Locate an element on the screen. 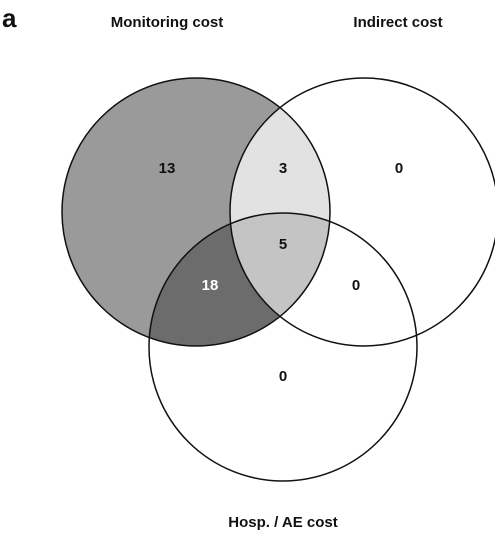 The height and width of the screenshot is (537, 495). count-indirect-hosp: 0 is located at coordinates (356, 285).